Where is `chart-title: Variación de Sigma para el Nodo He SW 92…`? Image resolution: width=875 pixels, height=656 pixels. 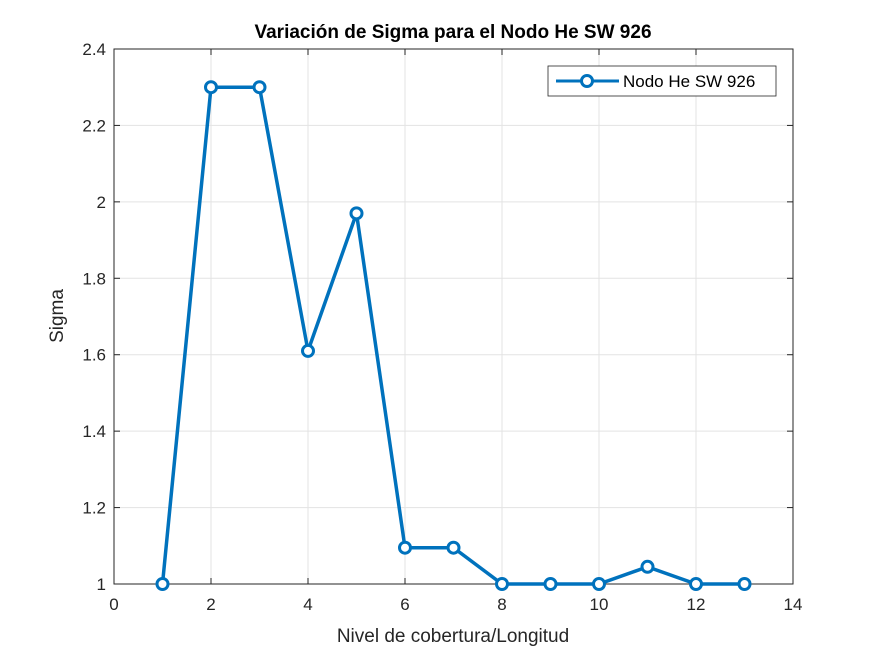
chart-title: Variación de Sigma para el Nodo He SW 92… is located at coordinates (452, 32).